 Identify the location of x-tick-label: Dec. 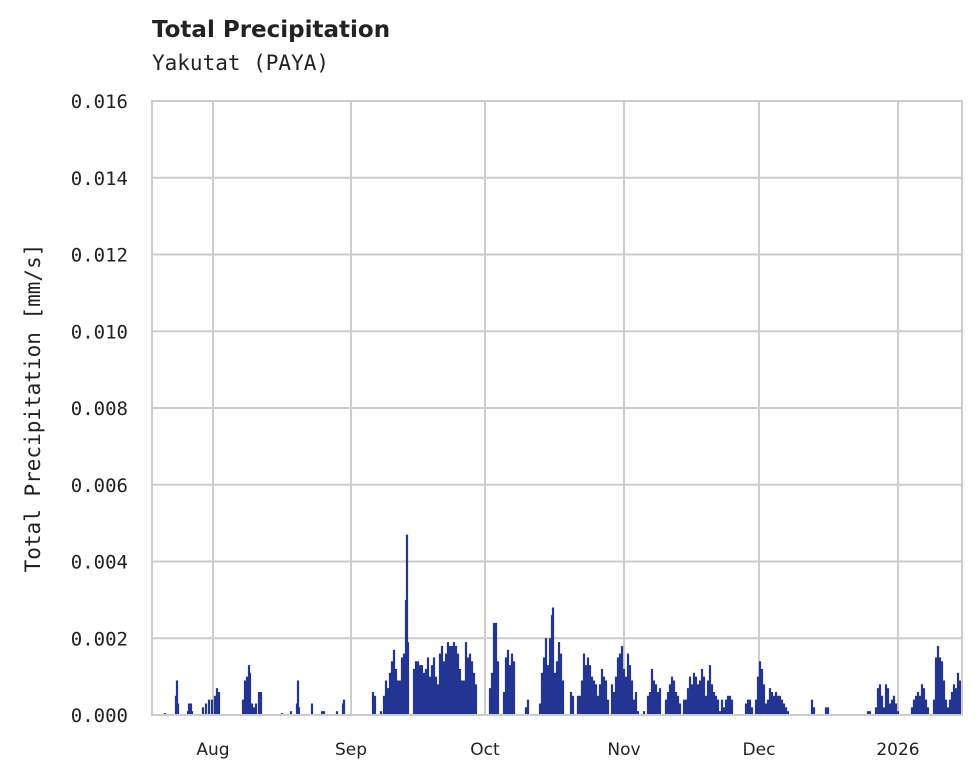
(759, 750).